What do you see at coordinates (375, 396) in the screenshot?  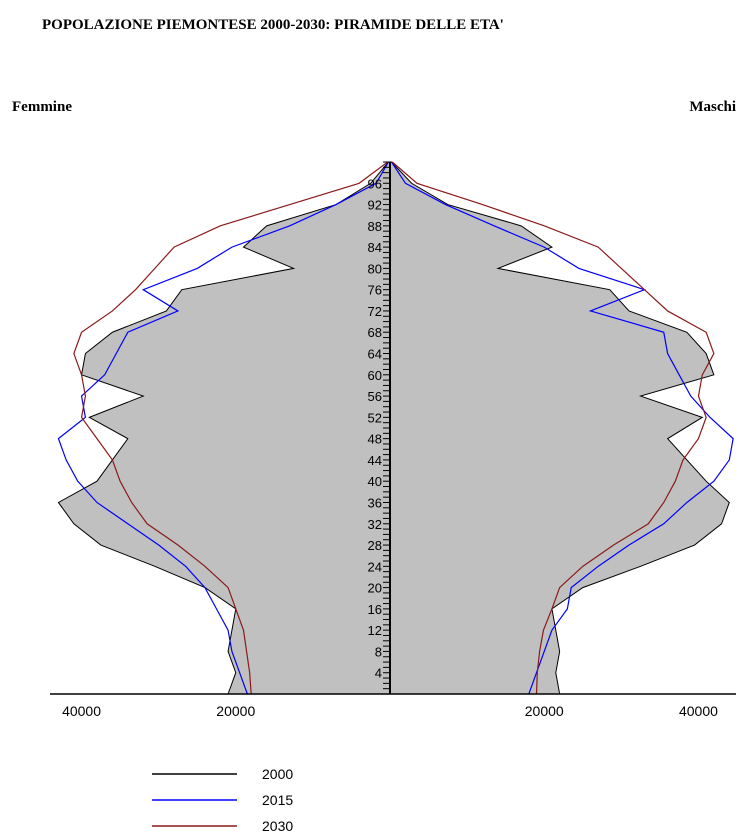 I see `age-label: 56` at bounding box center [375, 396].